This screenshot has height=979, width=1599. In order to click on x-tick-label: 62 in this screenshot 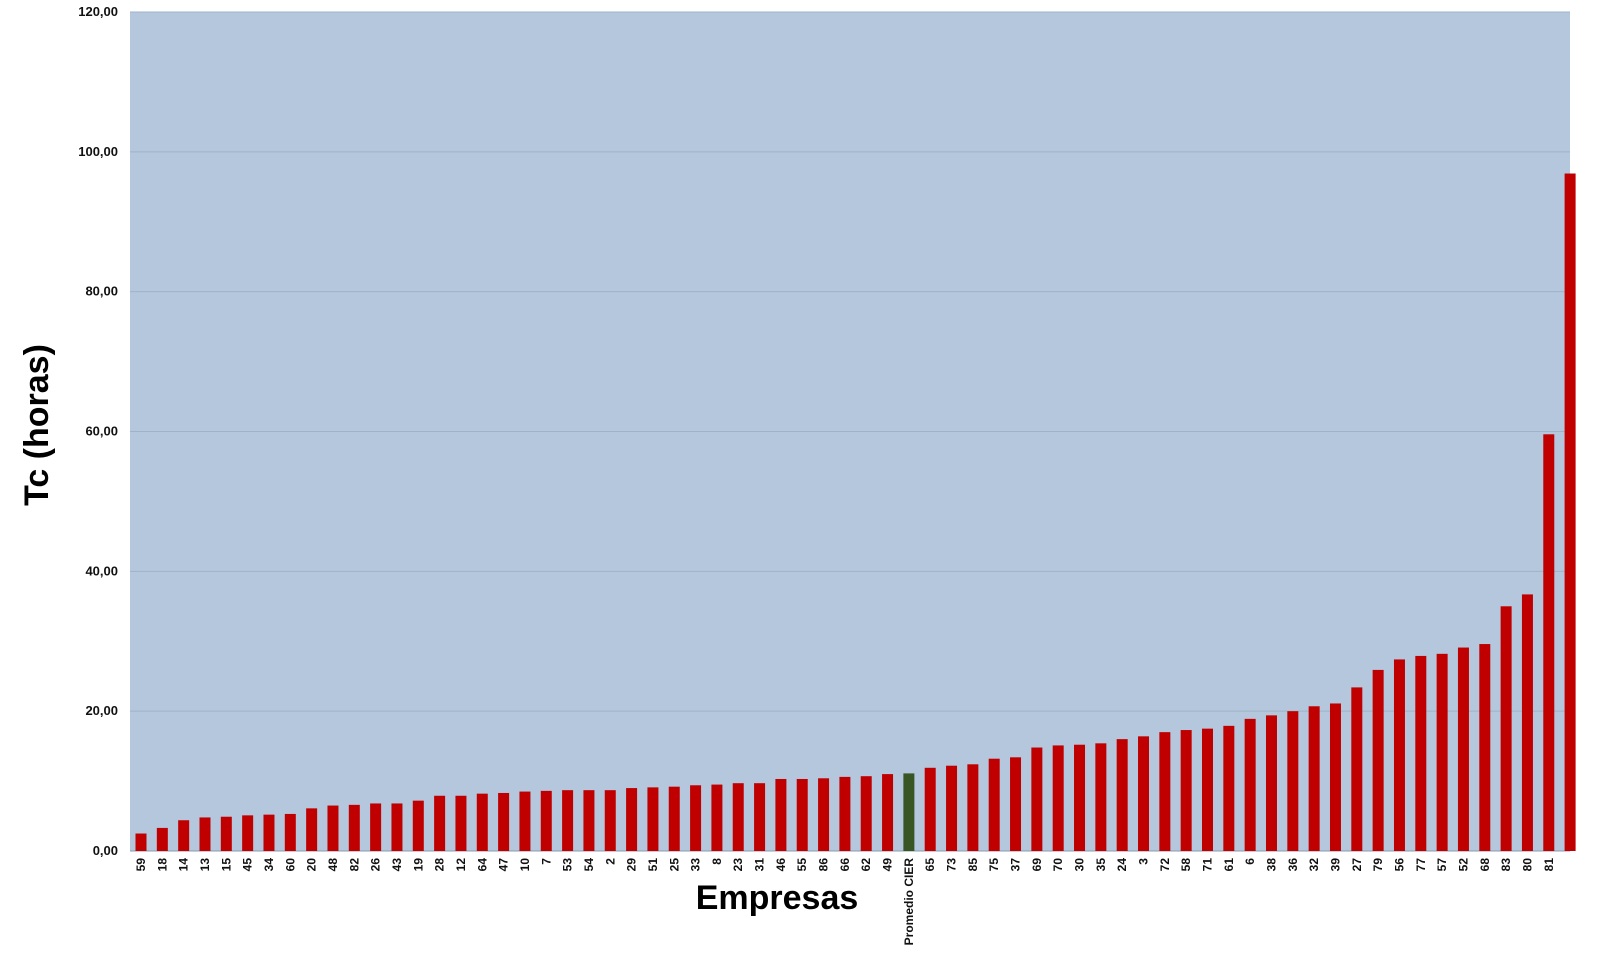, I will do `click(866, 865)`.